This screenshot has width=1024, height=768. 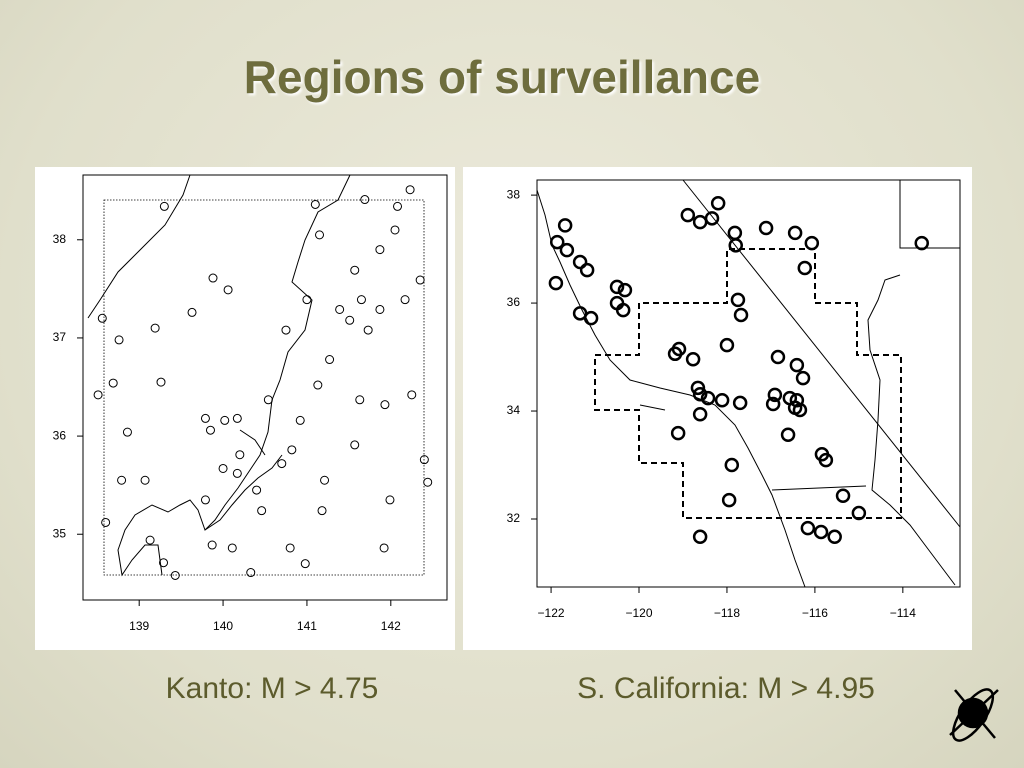 I want to click on y-tick-label: 32, so click(x=514, y=518).